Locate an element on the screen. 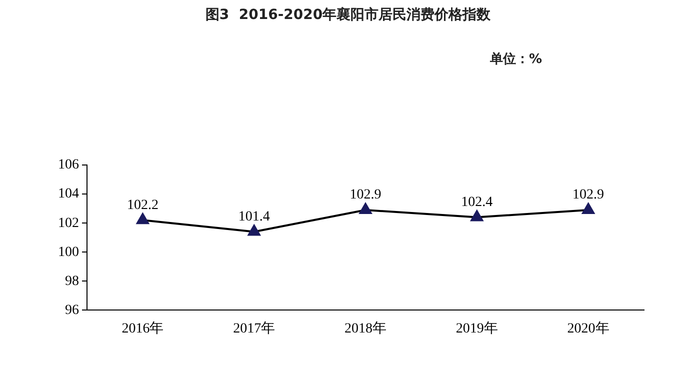 The height and width of the screenshot is (387, 696). y-tick-label: 98 is located at coordinates (72, 281).